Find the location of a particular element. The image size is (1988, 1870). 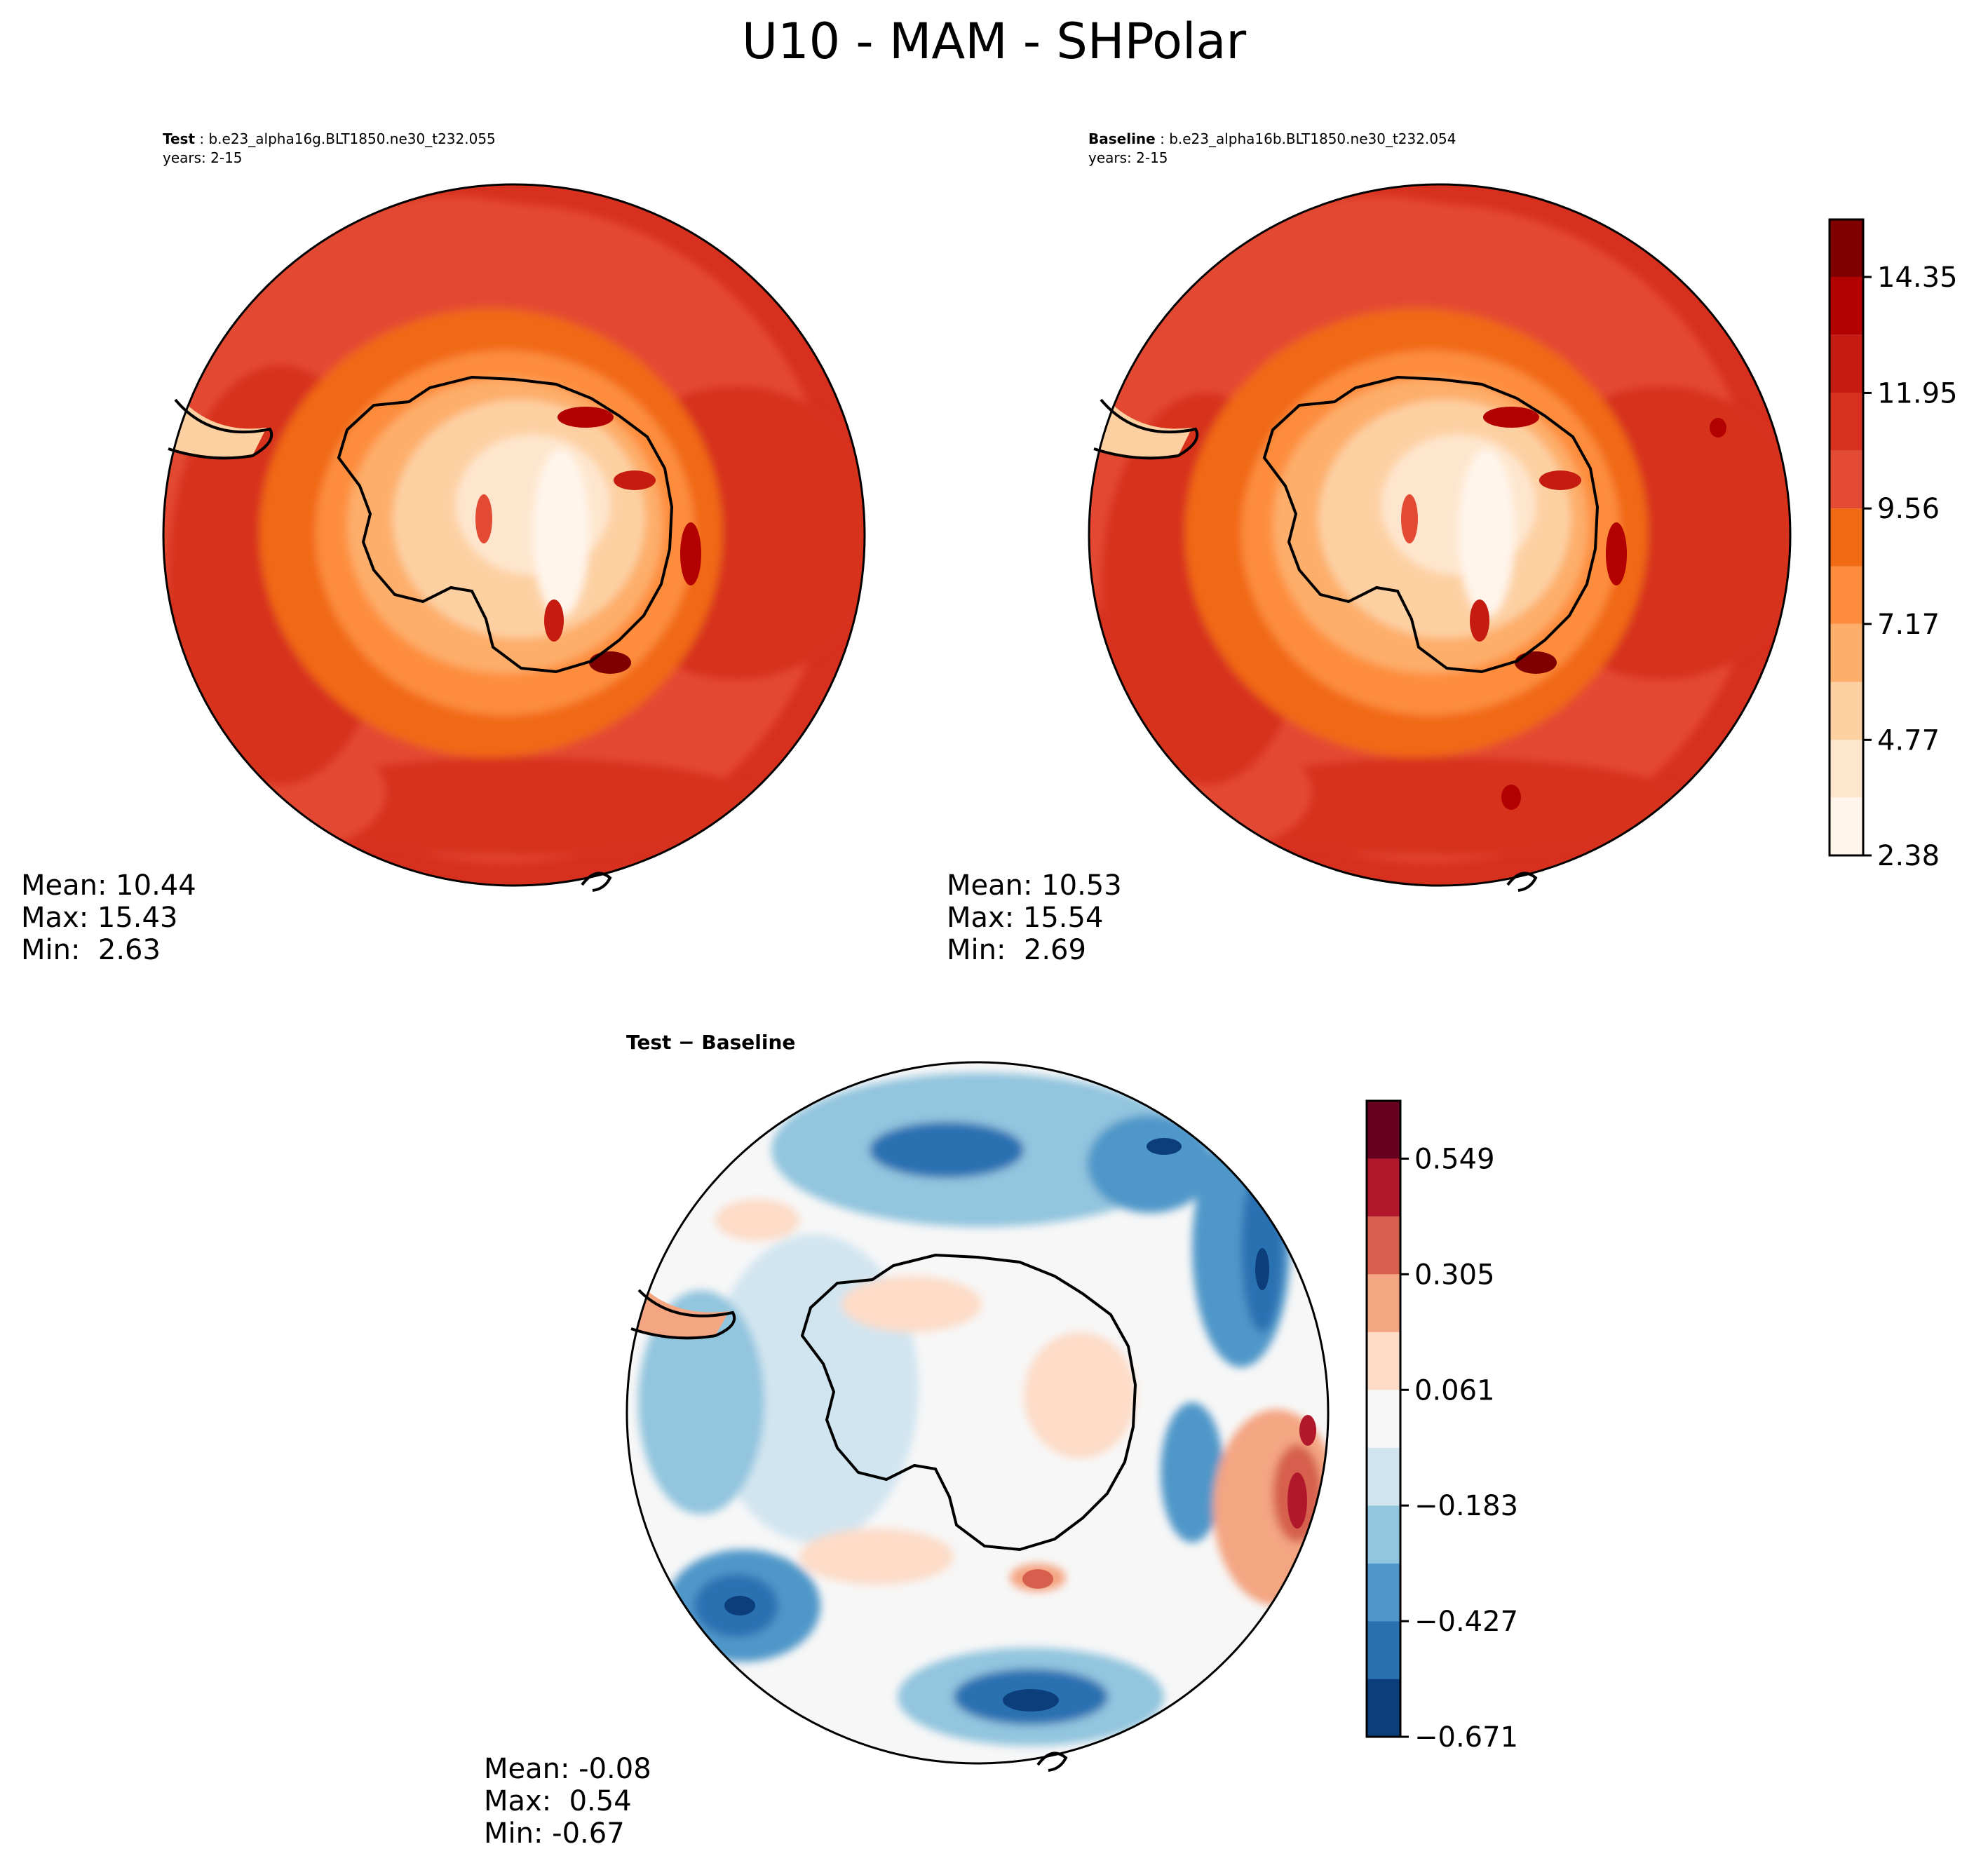

top-colorbar-tick-label-3: 9.56 is located at coordinates (1908, 509).